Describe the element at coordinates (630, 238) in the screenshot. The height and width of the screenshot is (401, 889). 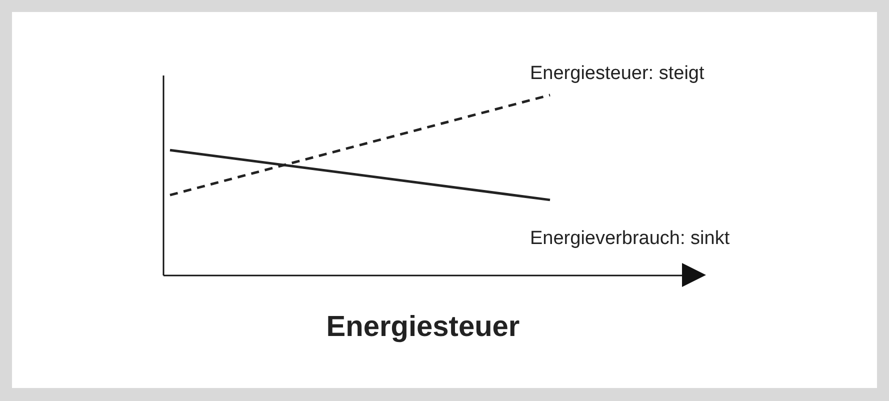
I see `series-label: Energieverbrauch: sinkt` at that location.